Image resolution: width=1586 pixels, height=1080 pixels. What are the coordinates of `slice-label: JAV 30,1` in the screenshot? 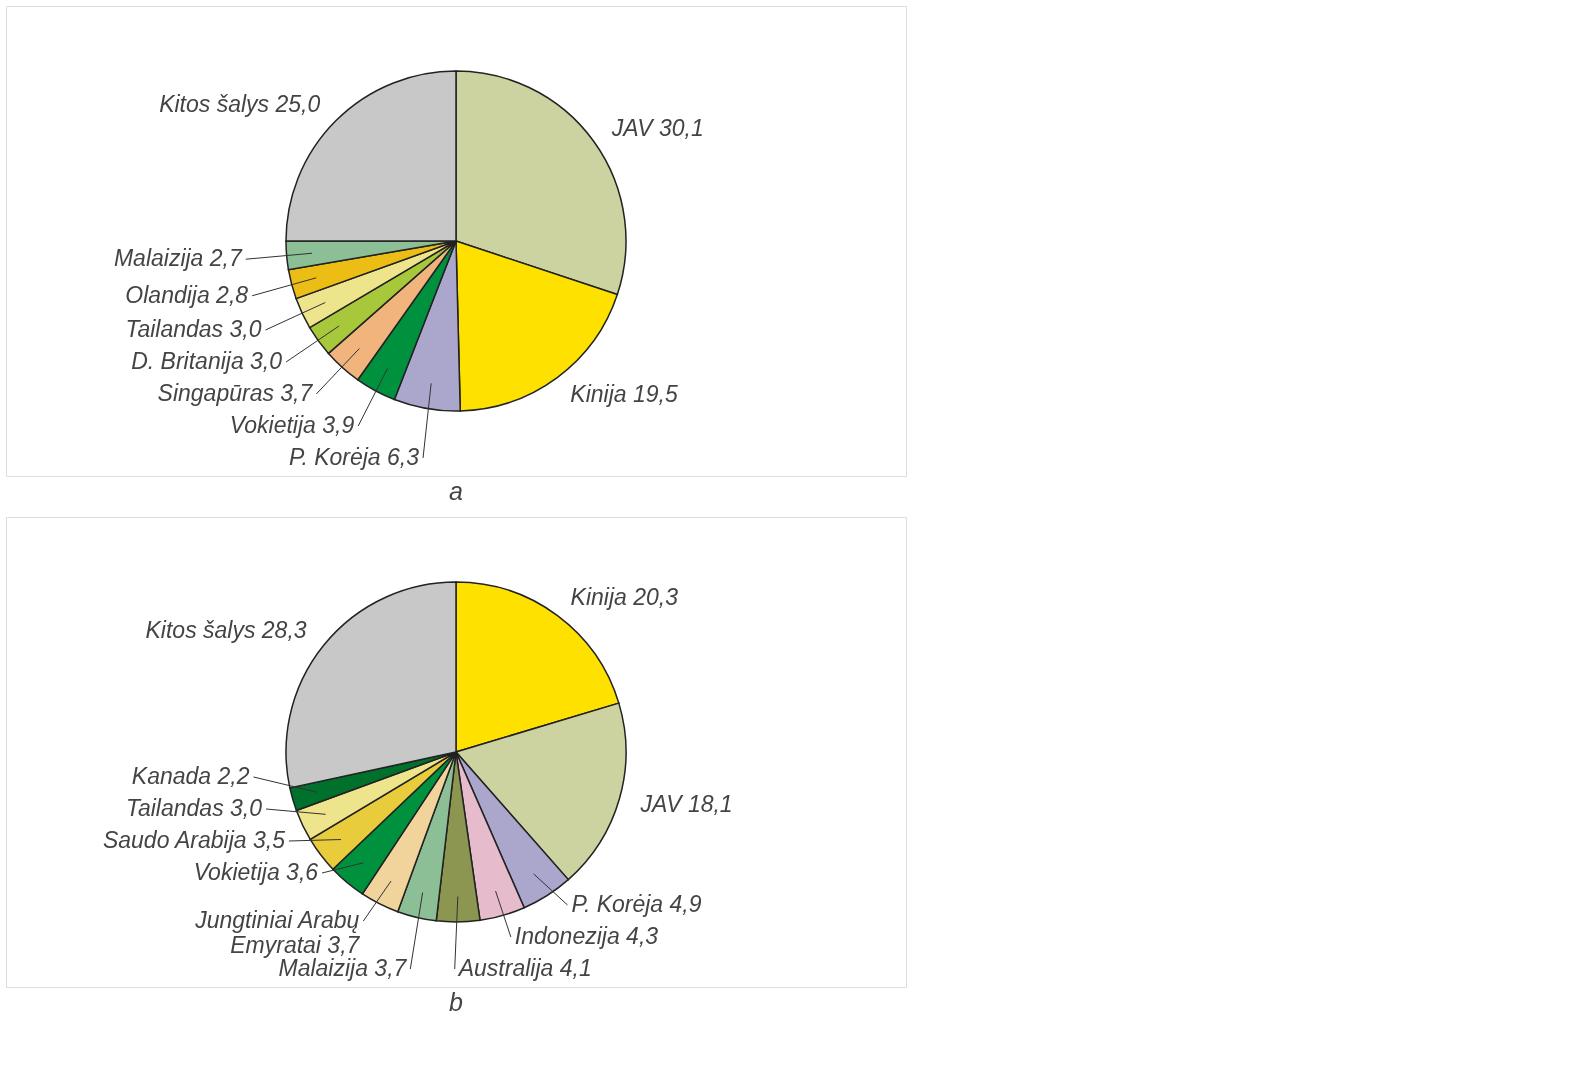 It's located at (657, 127).